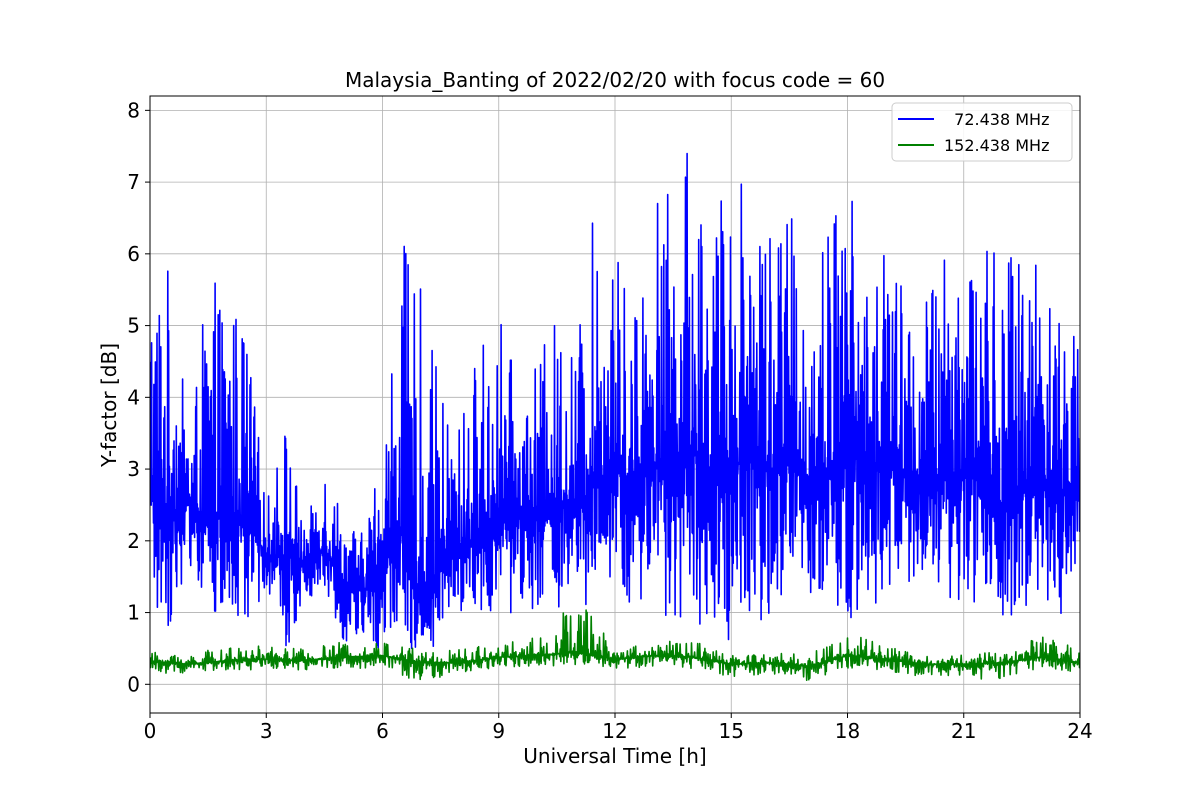 The width and height of the screenshot is (1200, 804). I want to click on y-tick-label: 6, so click(133, 254).